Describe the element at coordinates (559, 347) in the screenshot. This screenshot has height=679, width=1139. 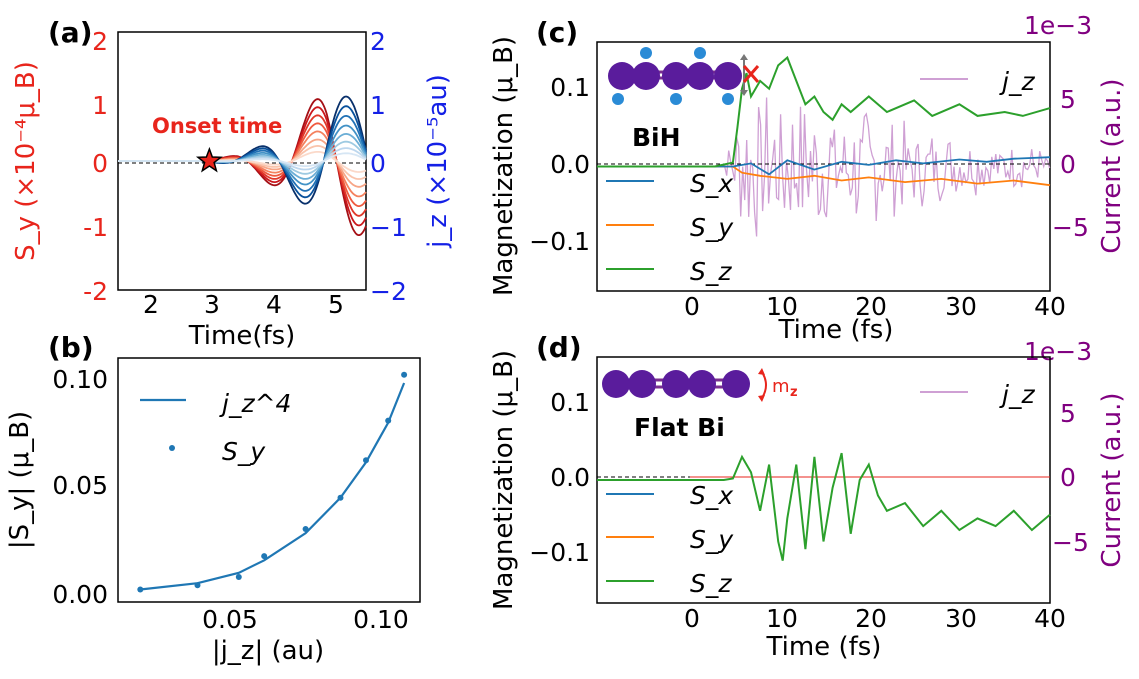
I see `panel-d-label: (d)` at that location.